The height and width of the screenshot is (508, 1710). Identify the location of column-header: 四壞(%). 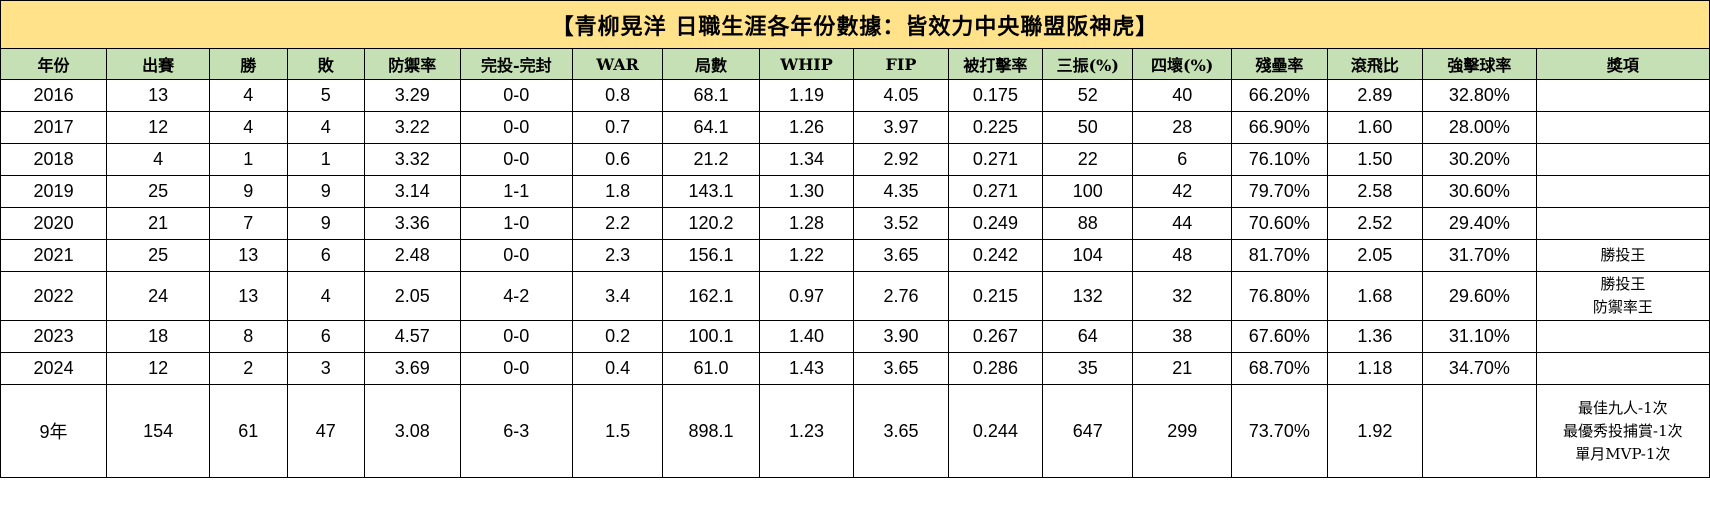
(1182, 64).